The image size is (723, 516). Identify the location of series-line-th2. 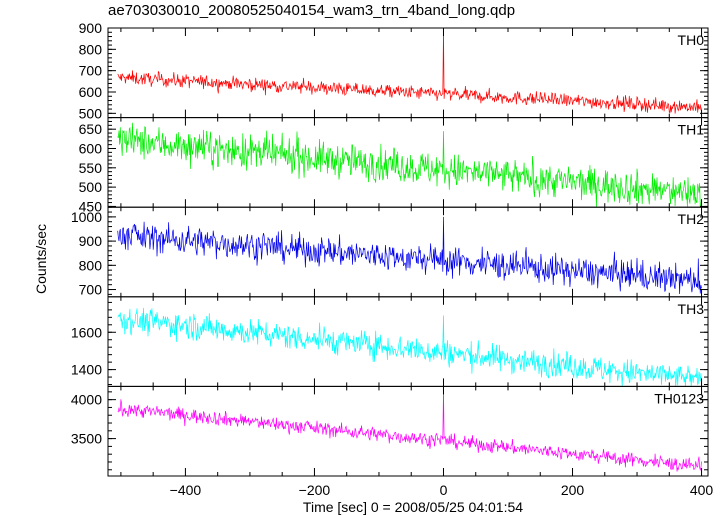
(409, 255).